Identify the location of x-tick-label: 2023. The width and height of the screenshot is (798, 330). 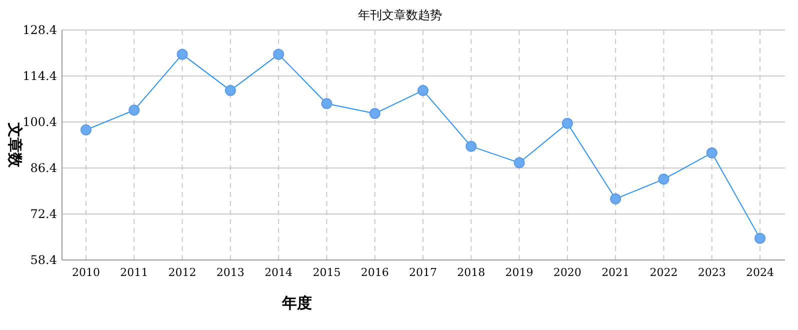
(712, 272).